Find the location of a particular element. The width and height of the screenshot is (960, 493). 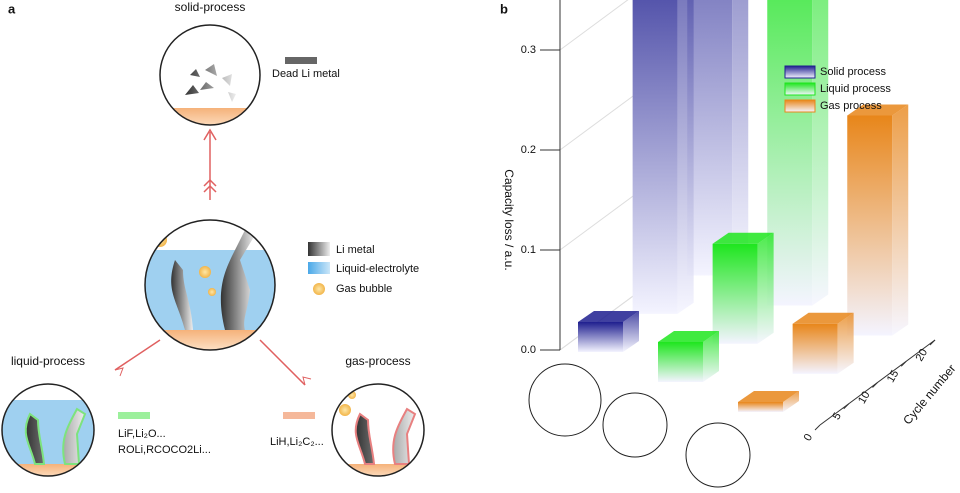

gas-circle is located at coordinates (378, 433).